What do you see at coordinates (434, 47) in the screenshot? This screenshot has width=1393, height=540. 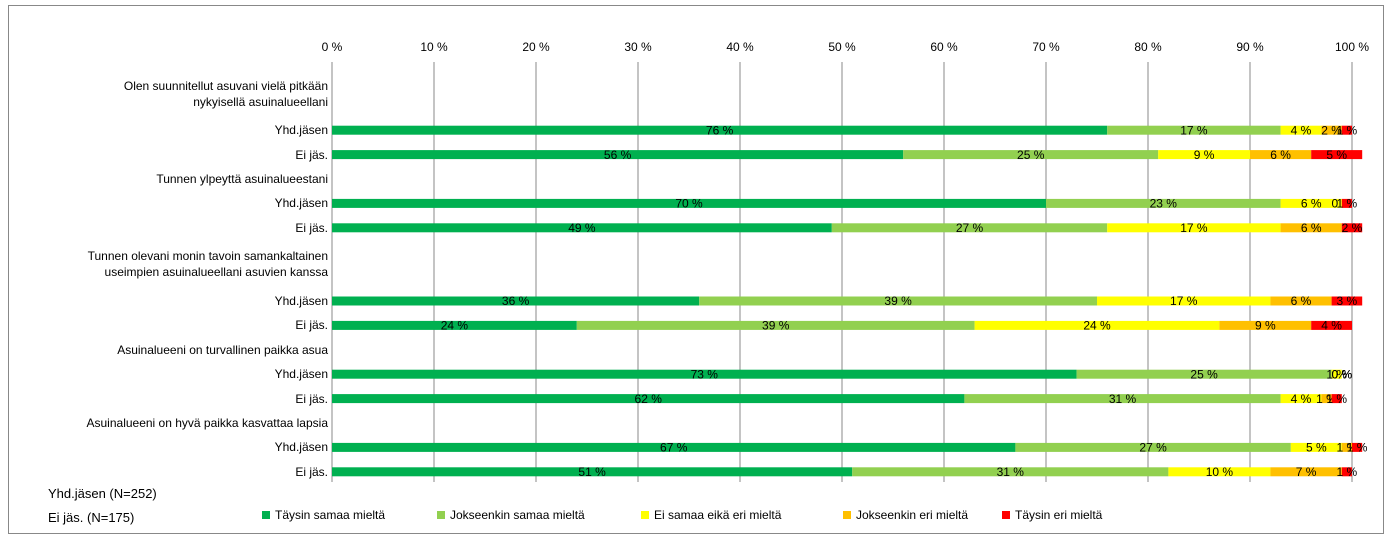 I see `x-tick-label: 10 %` at bounding box center [434, 47].